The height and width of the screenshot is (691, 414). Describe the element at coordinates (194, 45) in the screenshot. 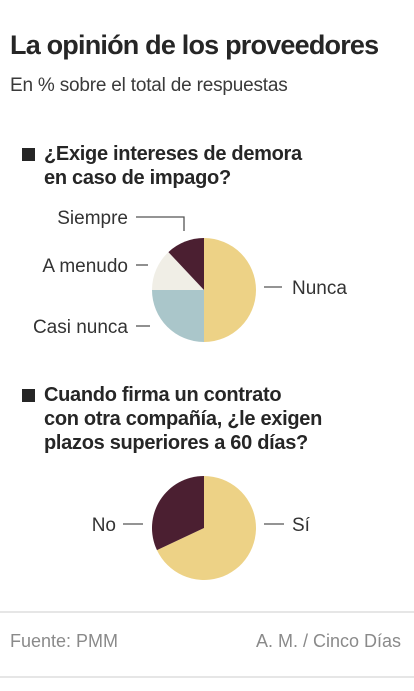

I see `page-title: La opinión de los proveedores` at that location.